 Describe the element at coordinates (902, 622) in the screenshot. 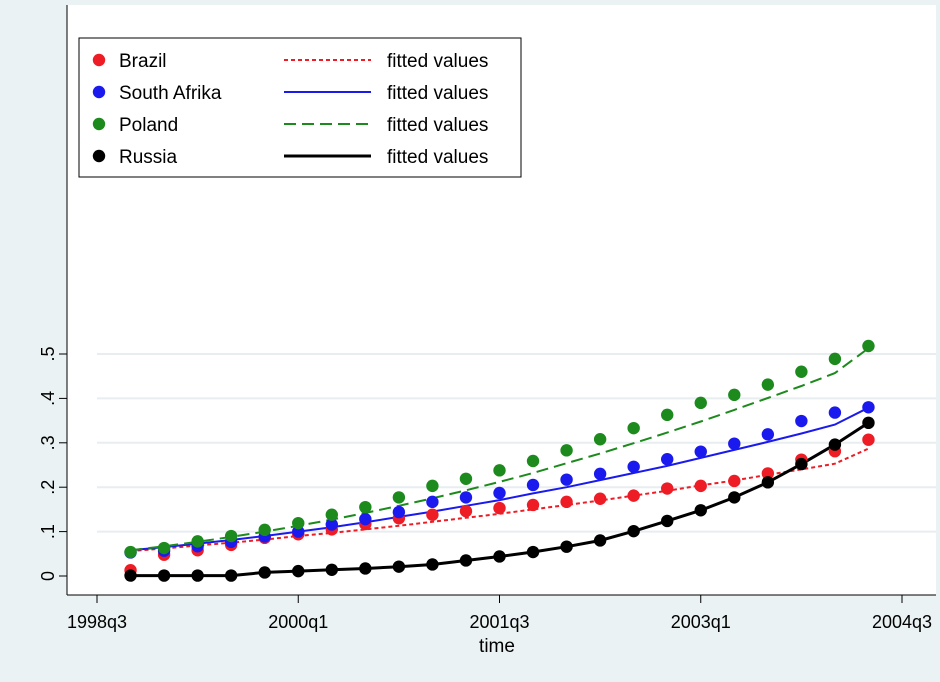

I see `x-tick-label: 2004q3` at that location.